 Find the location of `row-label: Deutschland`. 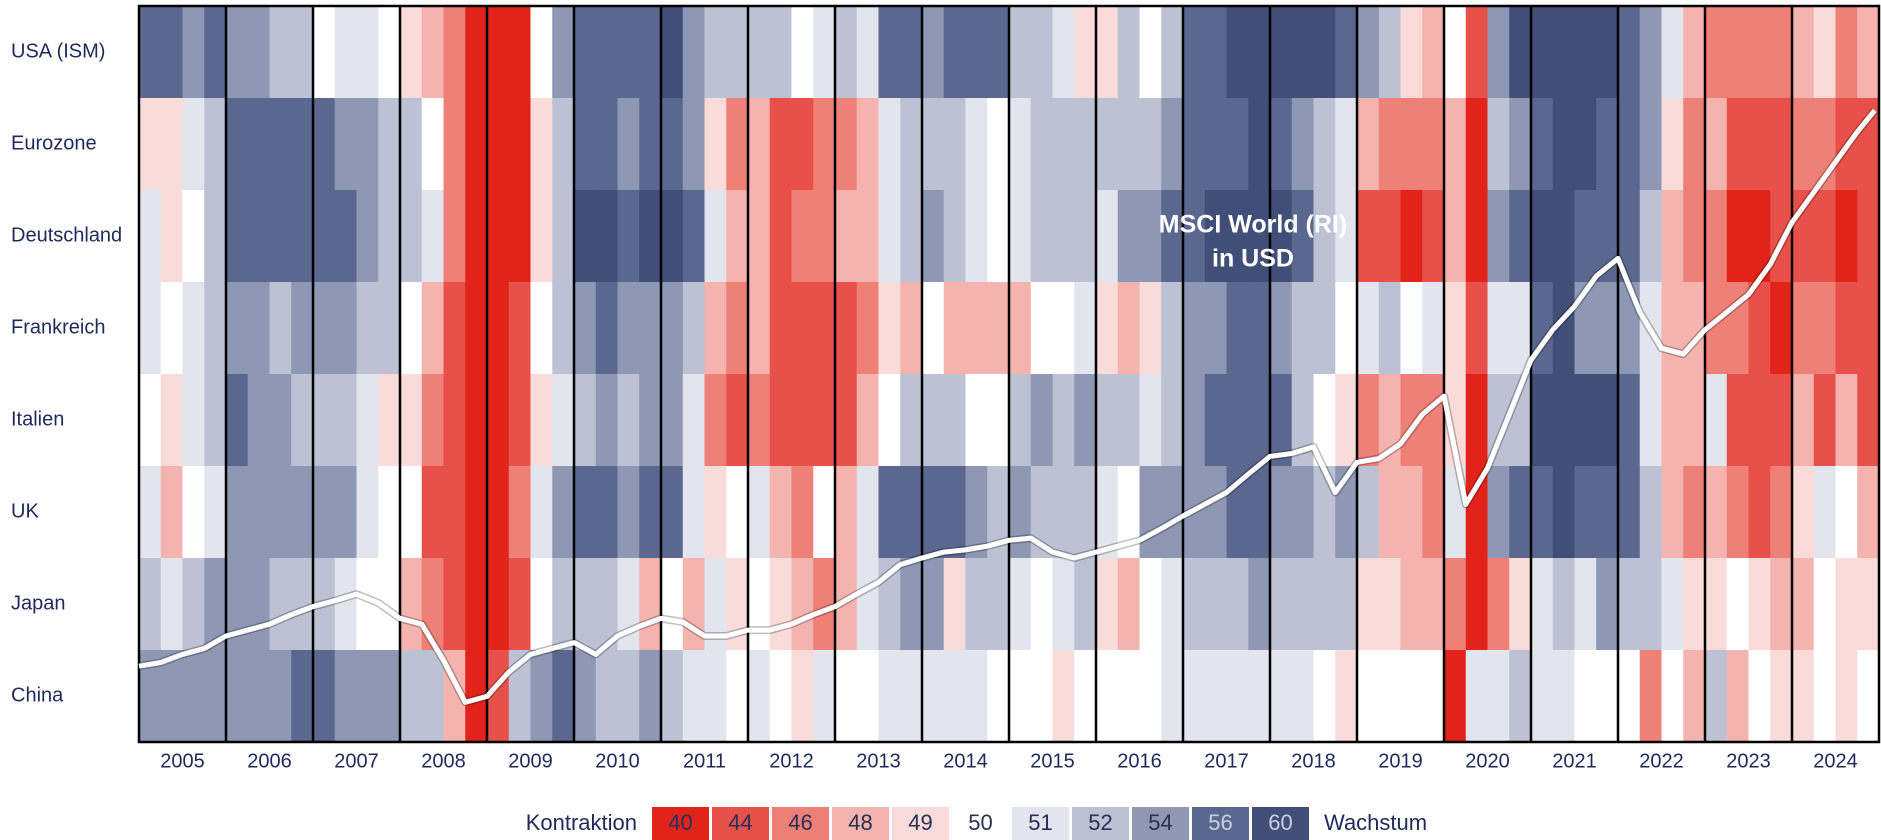

row-label: Deutschland is located at coordinates (66, 235).